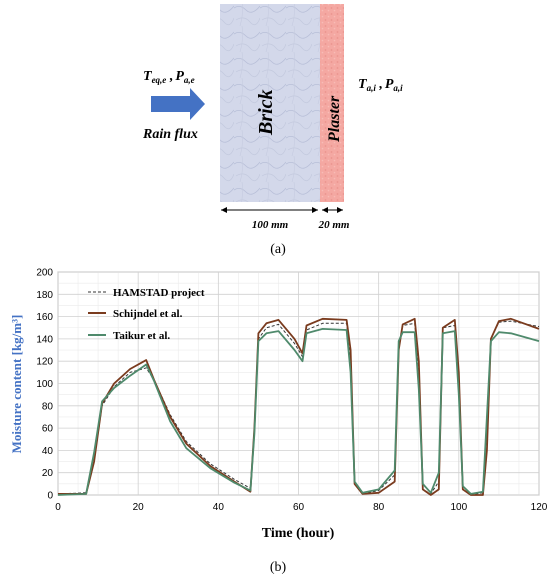 The height and width of the screenshot is (578, 550). What do you see at coordinates (178, 104) in the screenshot?
I see `right-arrow-icon` at bounding box center [178, 104].